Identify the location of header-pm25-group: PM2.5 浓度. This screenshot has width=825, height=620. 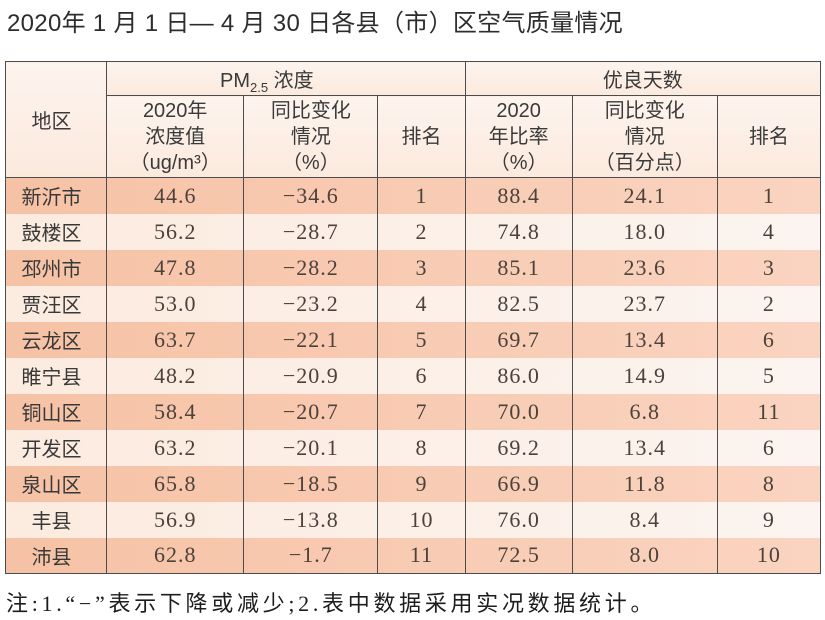
(286, 78).